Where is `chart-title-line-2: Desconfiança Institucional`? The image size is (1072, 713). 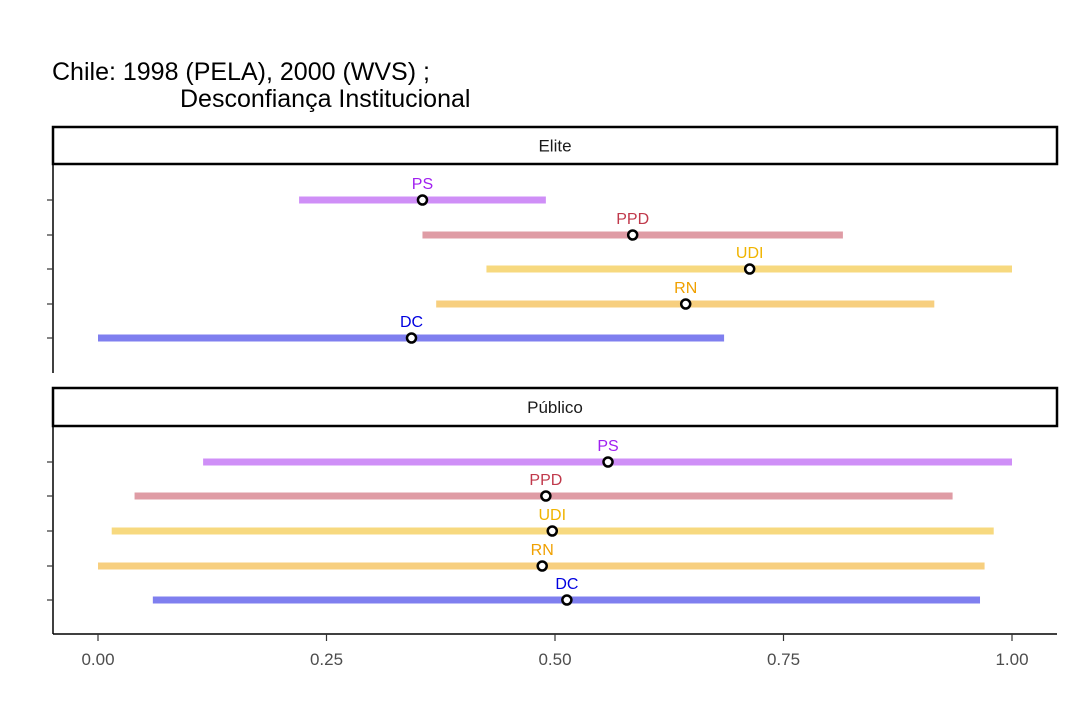
chart-title-line-2: Desconfiança Institucional is located at coordinates (325, 99).